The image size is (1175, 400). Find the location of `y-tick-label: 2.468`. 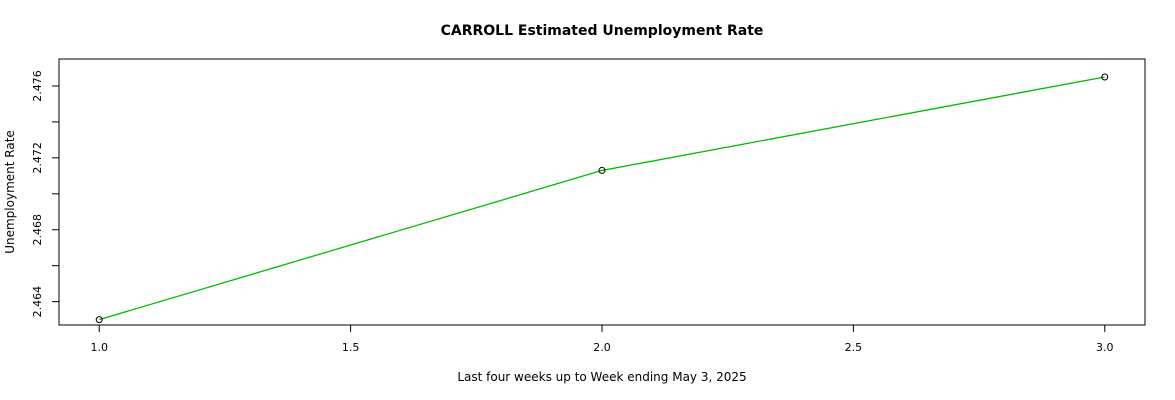

y-tick-label: 2.468 is located at coordinates (37, 230).